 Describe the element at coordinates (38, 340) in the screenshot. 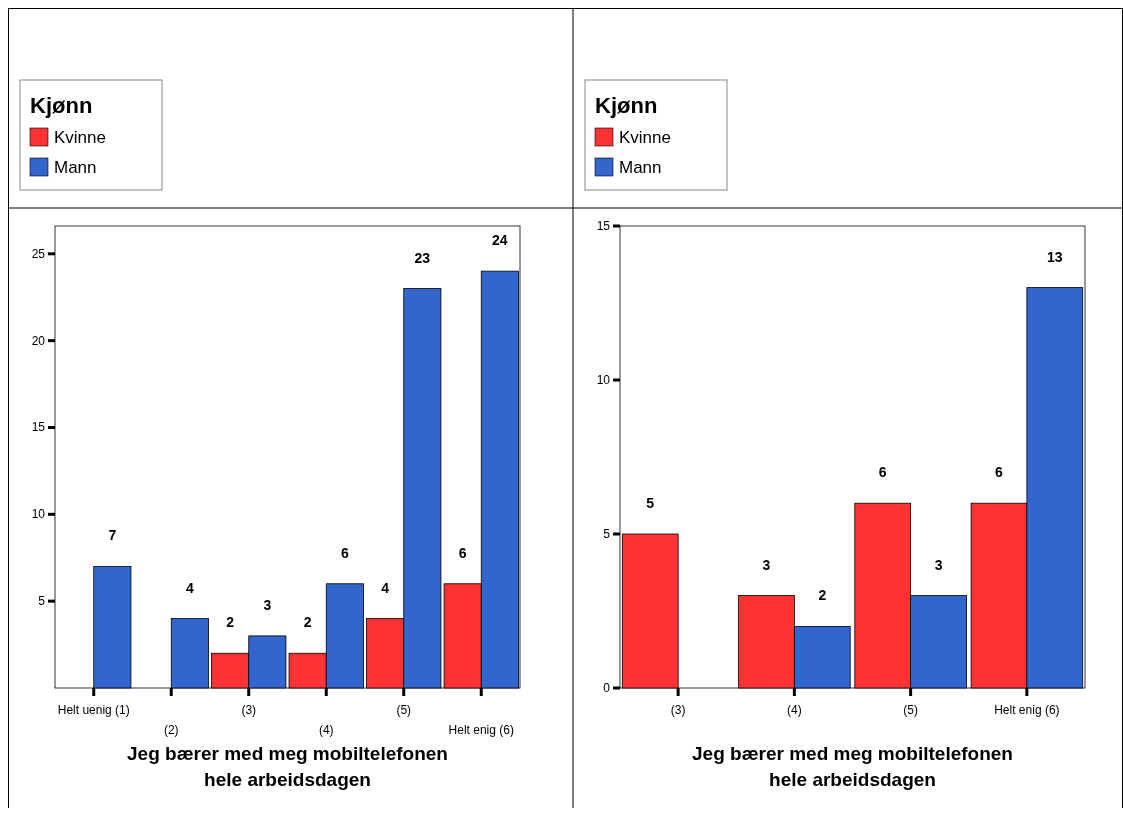

I see `y-tick-label: 20` at that location.